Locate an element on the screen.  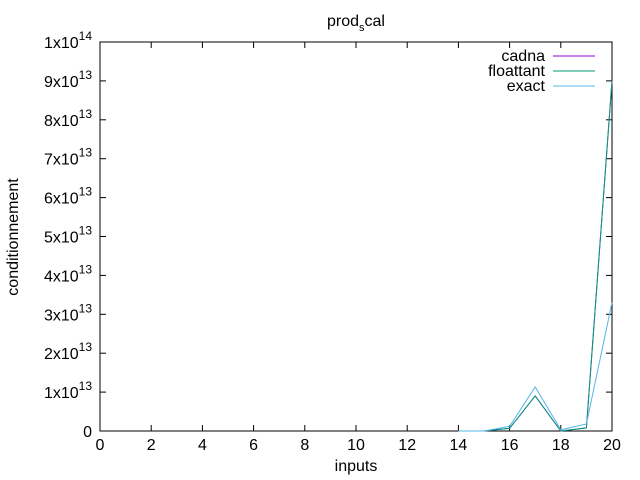
x-tick-label: 14 is located at coordinates (459, 445).